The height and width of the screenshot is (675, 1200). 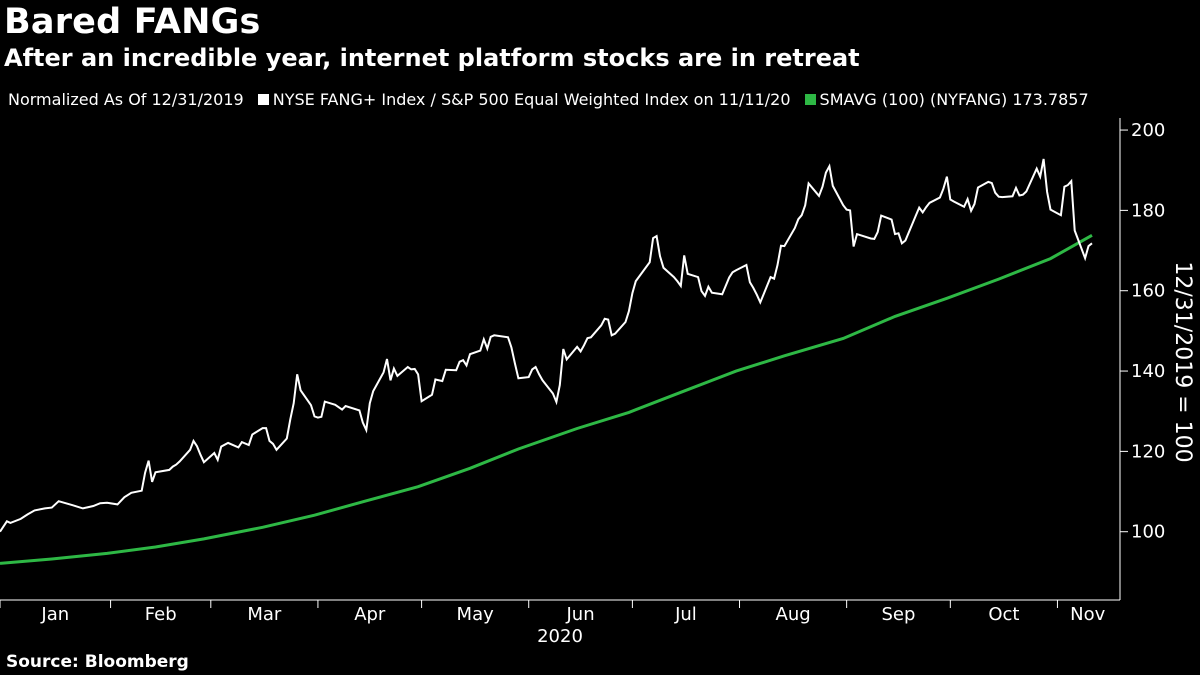 I want to click on x-tick-label: Jul, so click(x=685, y=614).